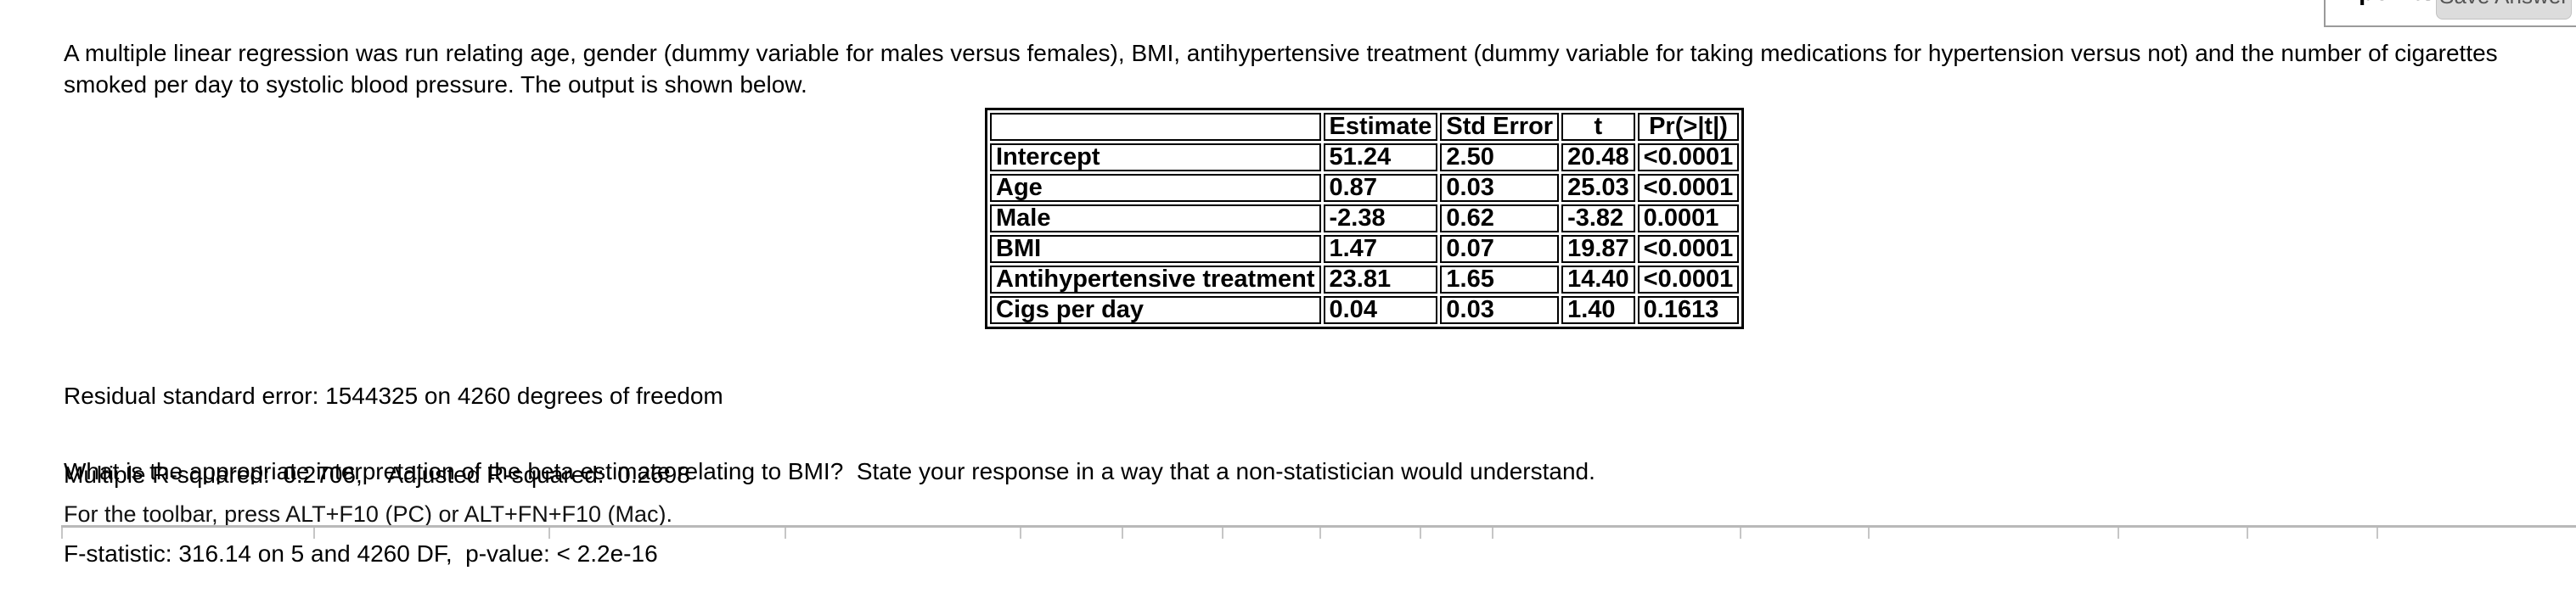 This screenshot has height=593, width=2576. Describe the element at coordinates (1380, 218) in the screenshot. I see `estimate-cell: -2.38` at that location.